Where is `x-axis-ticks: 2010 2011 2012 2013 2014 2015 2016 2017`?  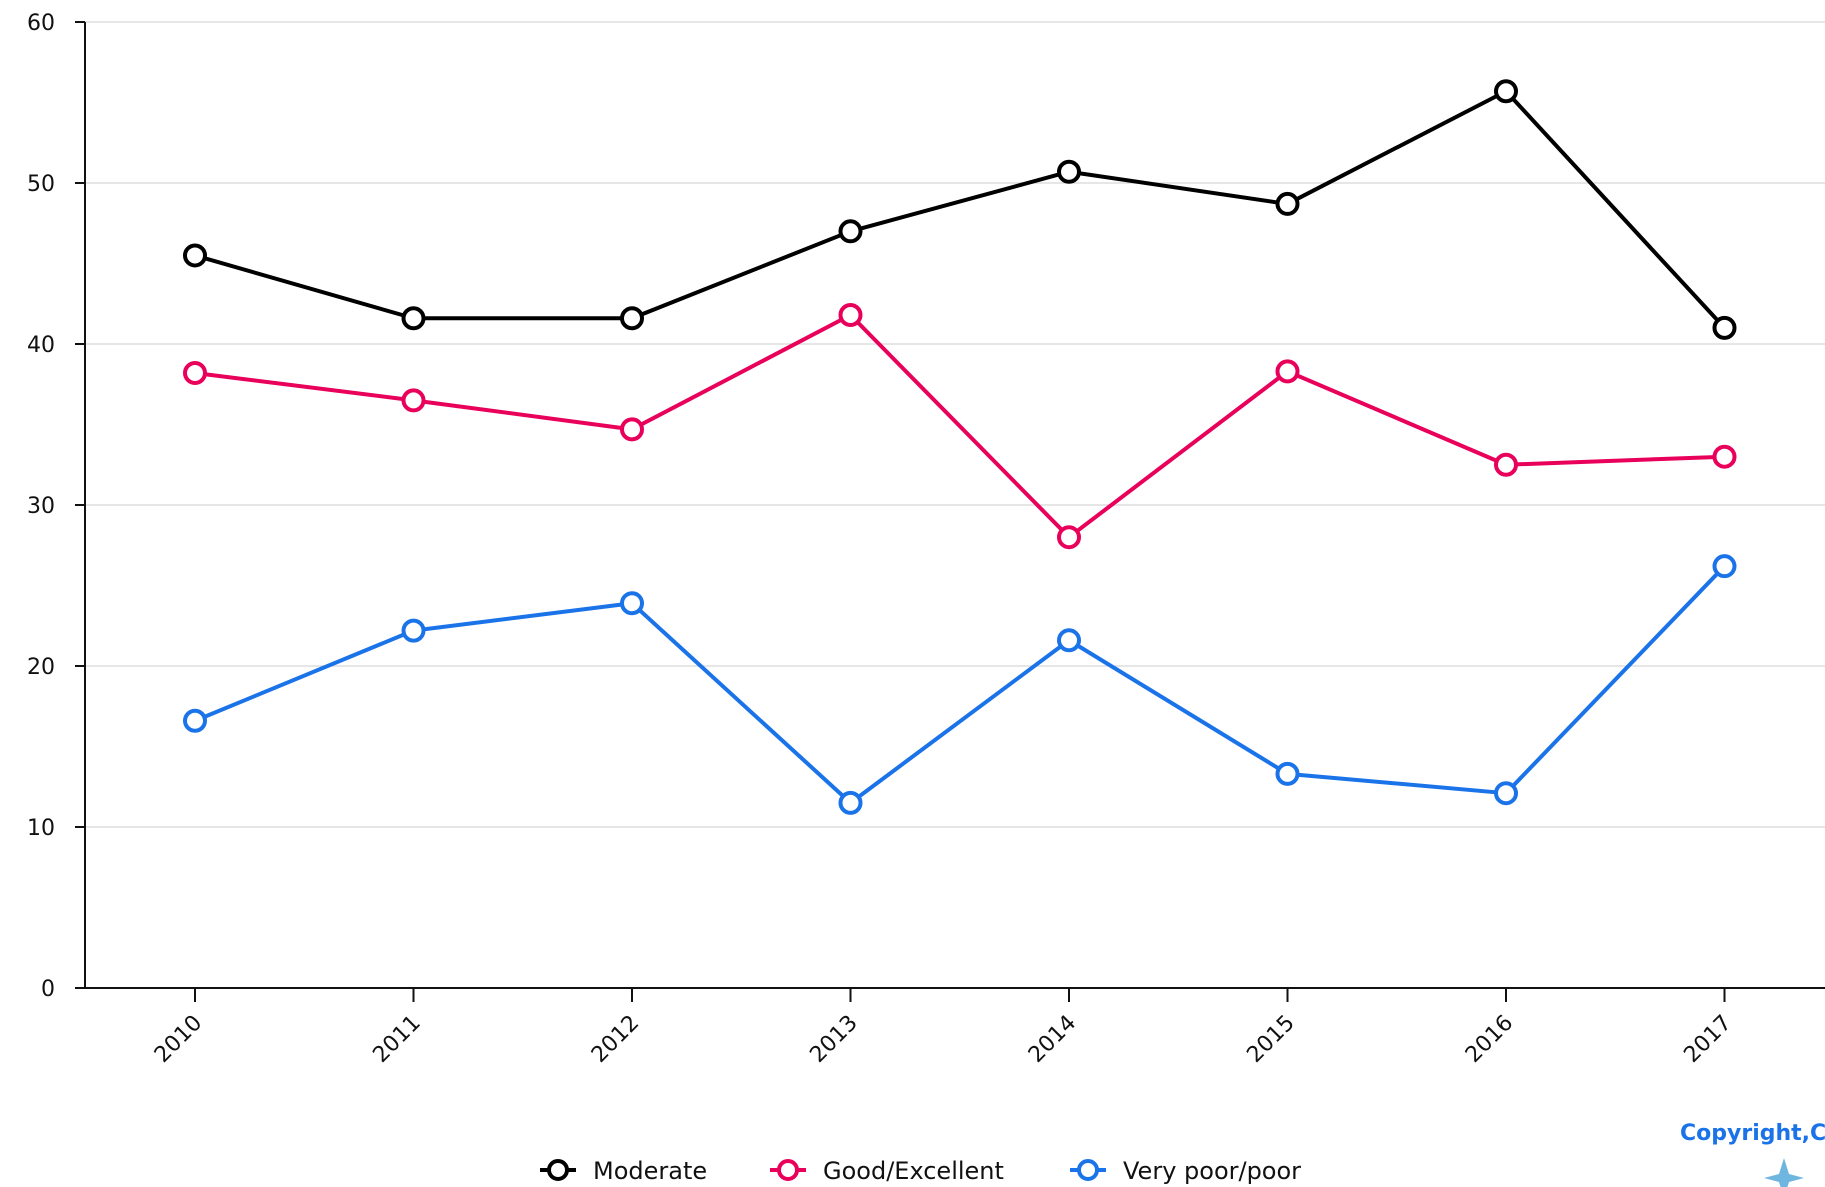
x-axis-ticks: 2010 2011 2012 2013 2014 2015 2016 2017 is located at coordinates (943, 1028).